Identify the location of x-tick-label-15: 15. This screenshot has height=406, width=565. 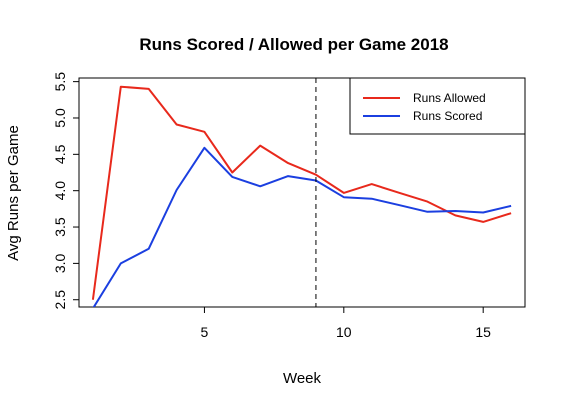
(483, 332).